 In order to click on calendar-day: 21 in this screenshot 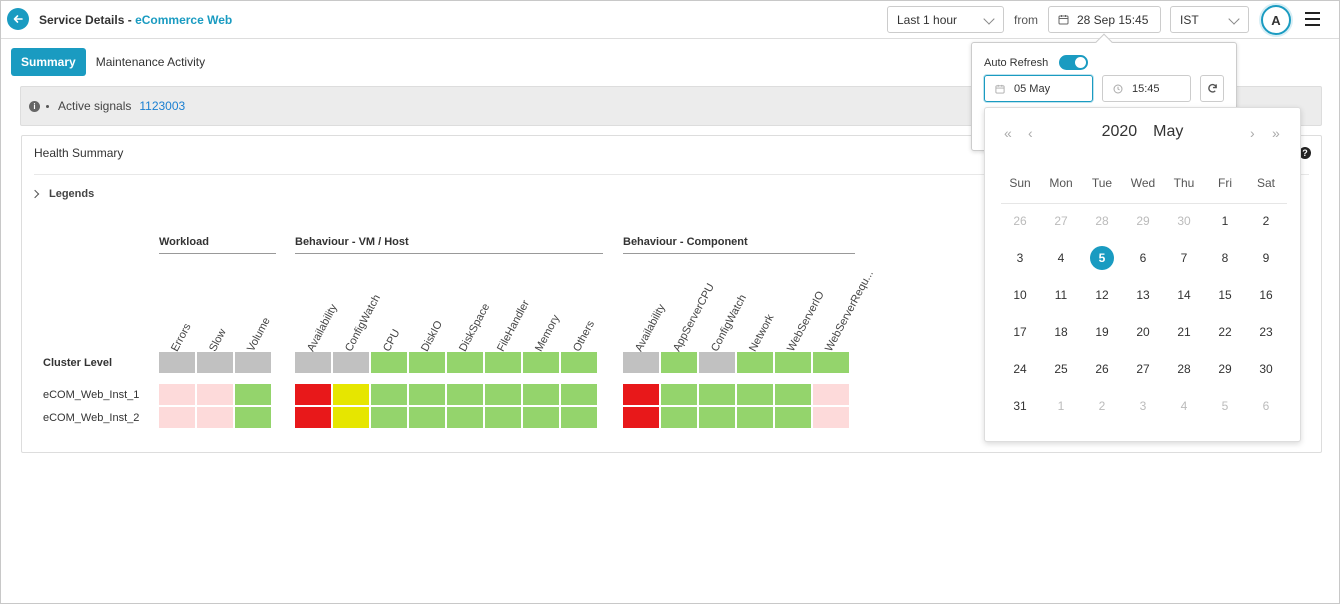, I will do `click(1184, 332)`.